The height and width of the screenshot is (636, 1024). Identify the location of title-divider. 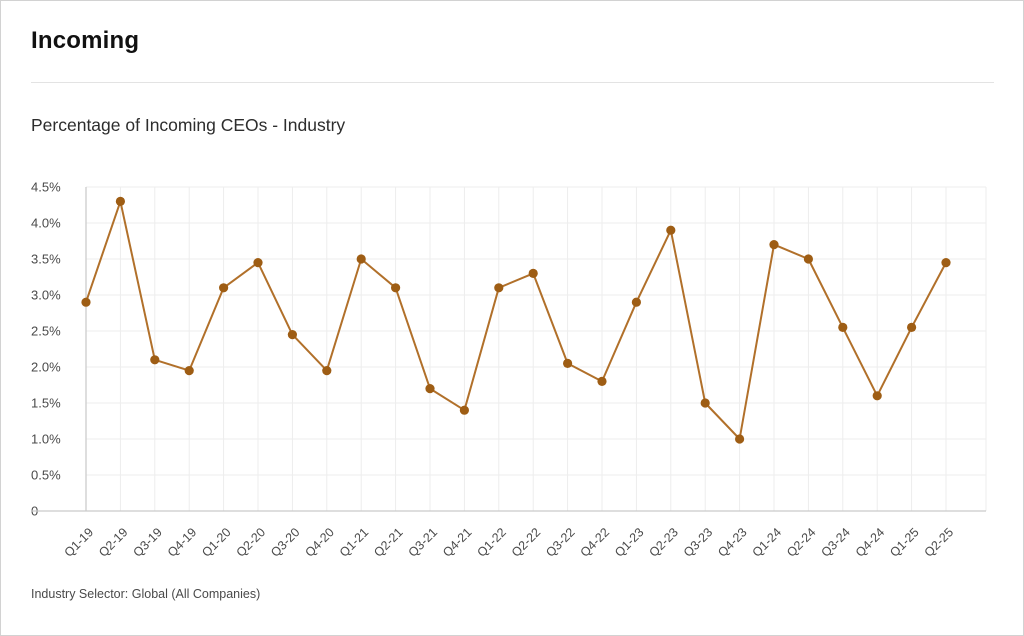
(512, 82).